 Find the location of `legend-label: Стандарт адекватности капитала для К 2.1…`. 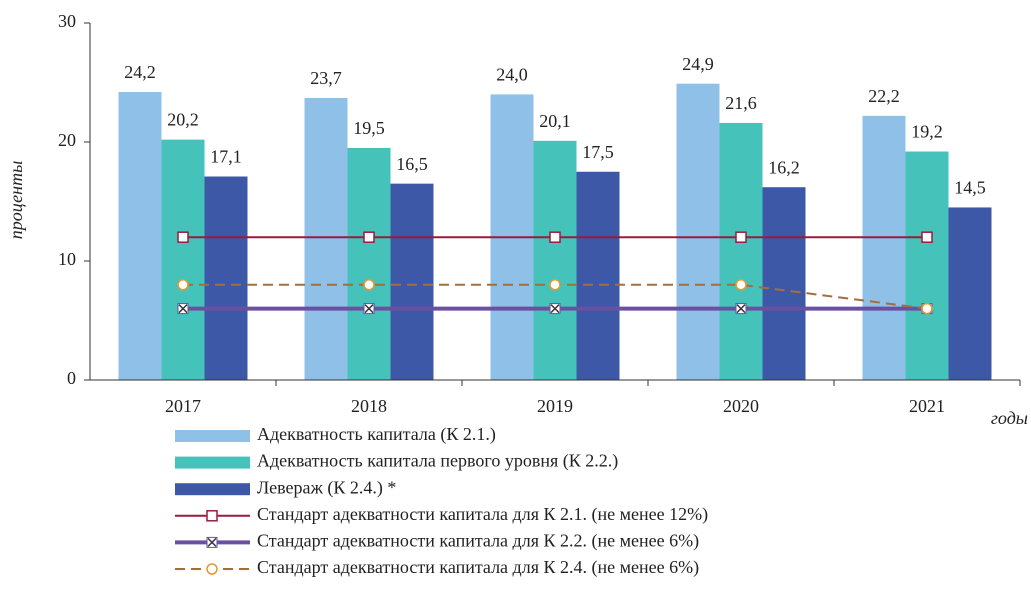

legend-label: Стандарт адекватности капитала для К 2.1… is located at coordinates (482, 514).